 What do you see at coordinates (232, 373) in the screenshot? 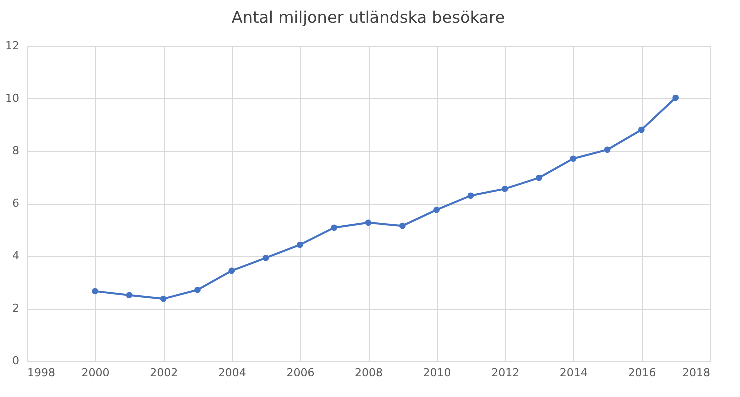
I see `x-tick-label: 2004` at bounding box center [232, 373].